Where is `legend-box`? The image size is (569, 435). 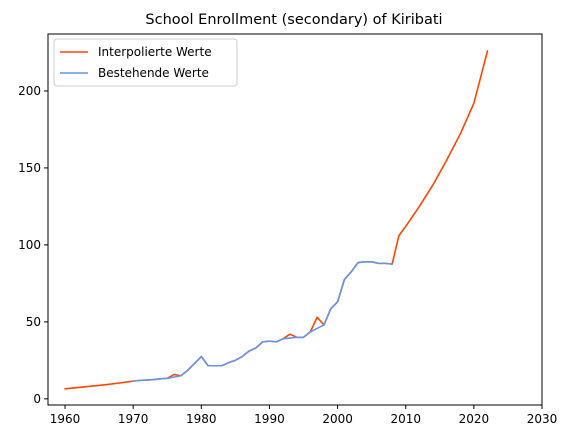
legend-box is located at coordinates (145, 62).